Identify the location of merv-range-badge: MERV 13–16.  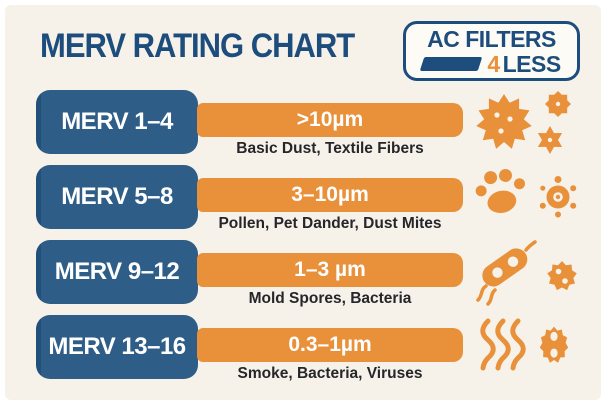
(117, 347).